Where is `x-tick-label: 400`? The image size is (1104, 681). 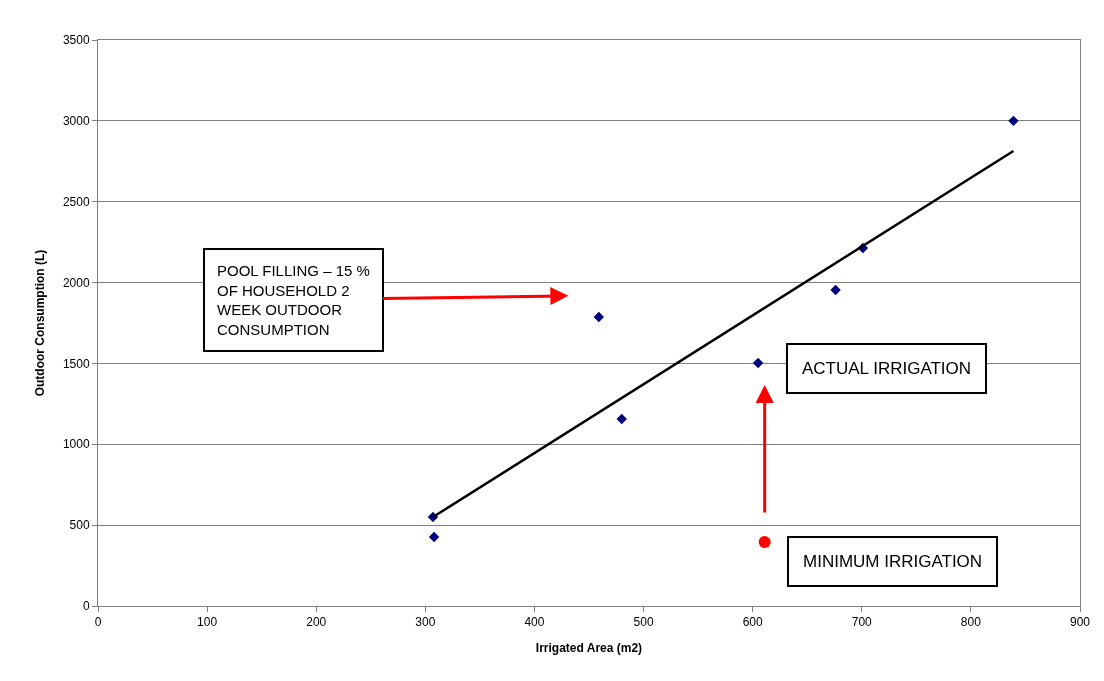
x-tick-label: 400 is located at coordinates (534, 622).